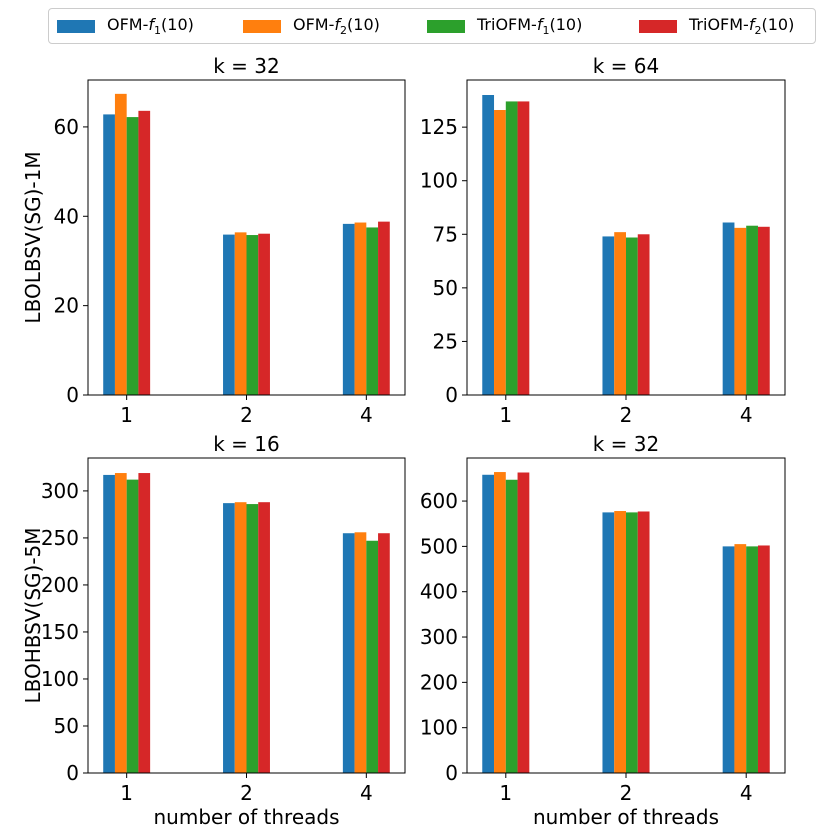  I want to click on bar-p2-s3-c0, so click(144, 623).